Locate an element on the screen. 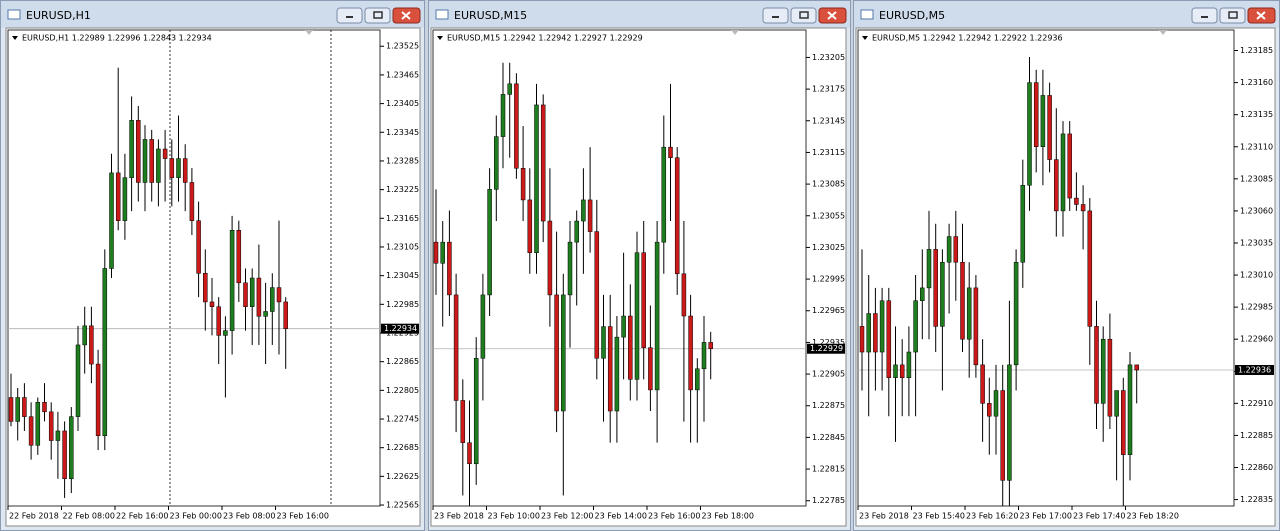 The image size is (1280, 531). y-tick-label: 1.23110 is located at coordinates (1256, 146).